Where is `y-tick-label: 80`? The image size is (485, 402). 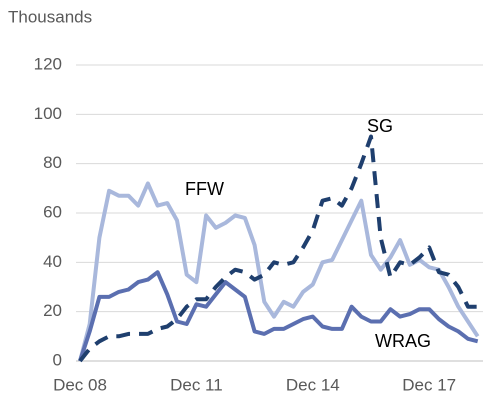 y-tick-label: 80 is located at coordinates (52, 162).